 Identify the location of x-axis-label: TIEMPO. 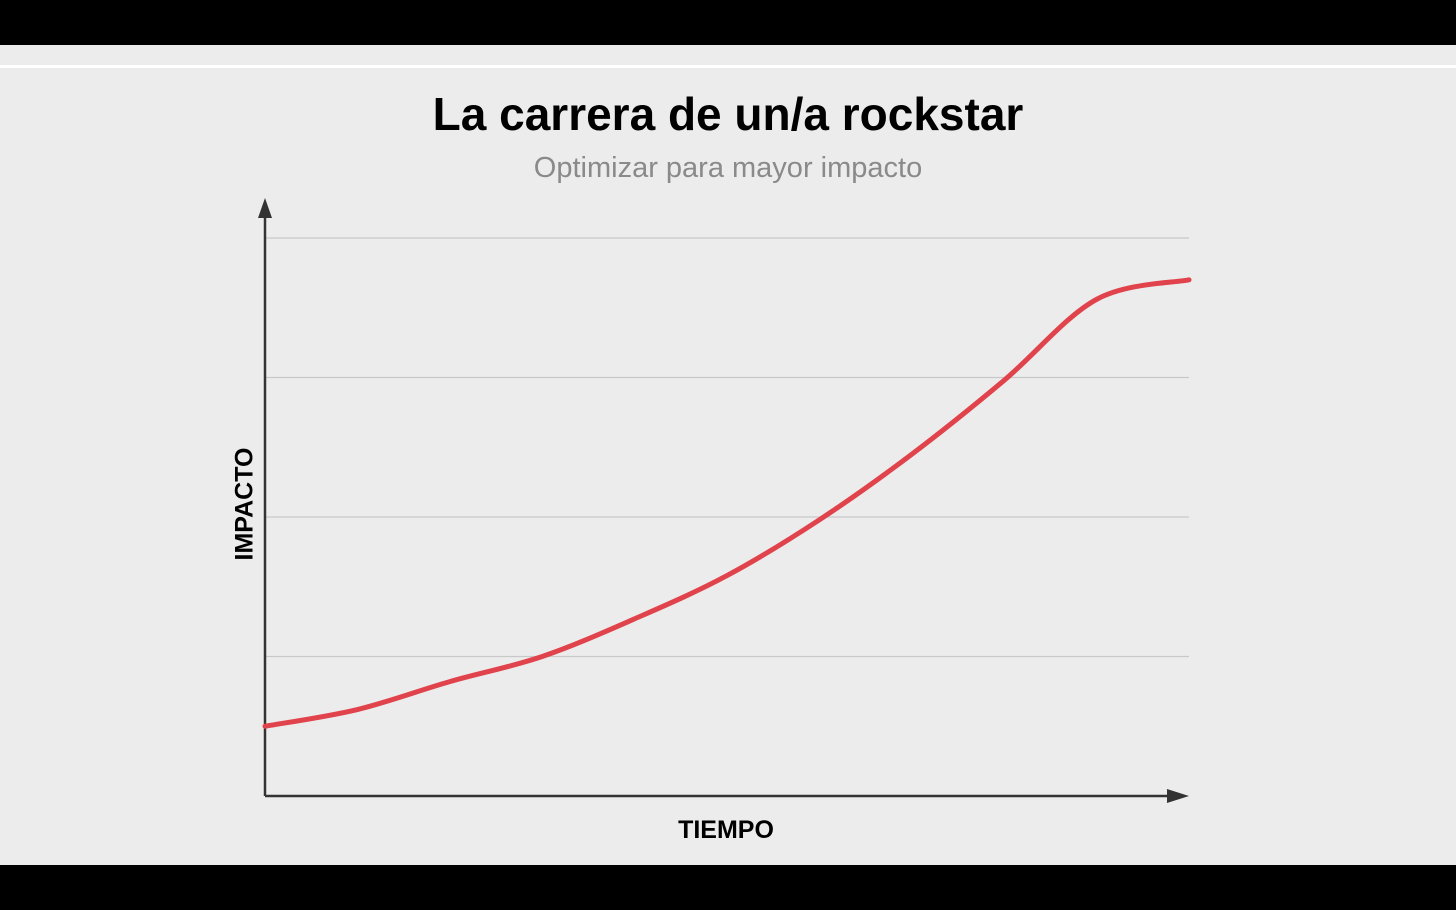
(726, 830).